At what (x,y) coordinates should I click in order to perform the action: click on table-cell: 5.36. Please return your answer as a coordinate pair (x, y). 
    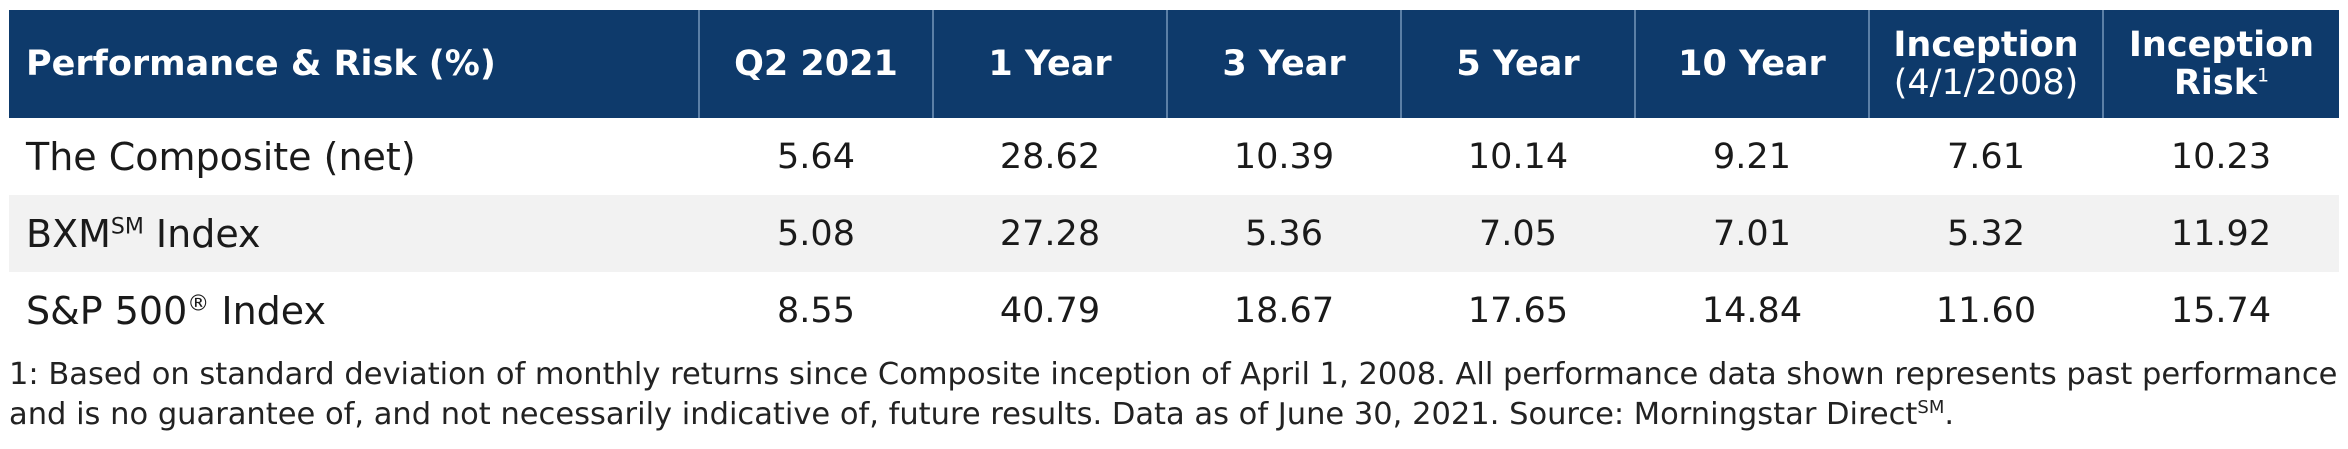
    Looking at the image, I should click on (1284, 233).